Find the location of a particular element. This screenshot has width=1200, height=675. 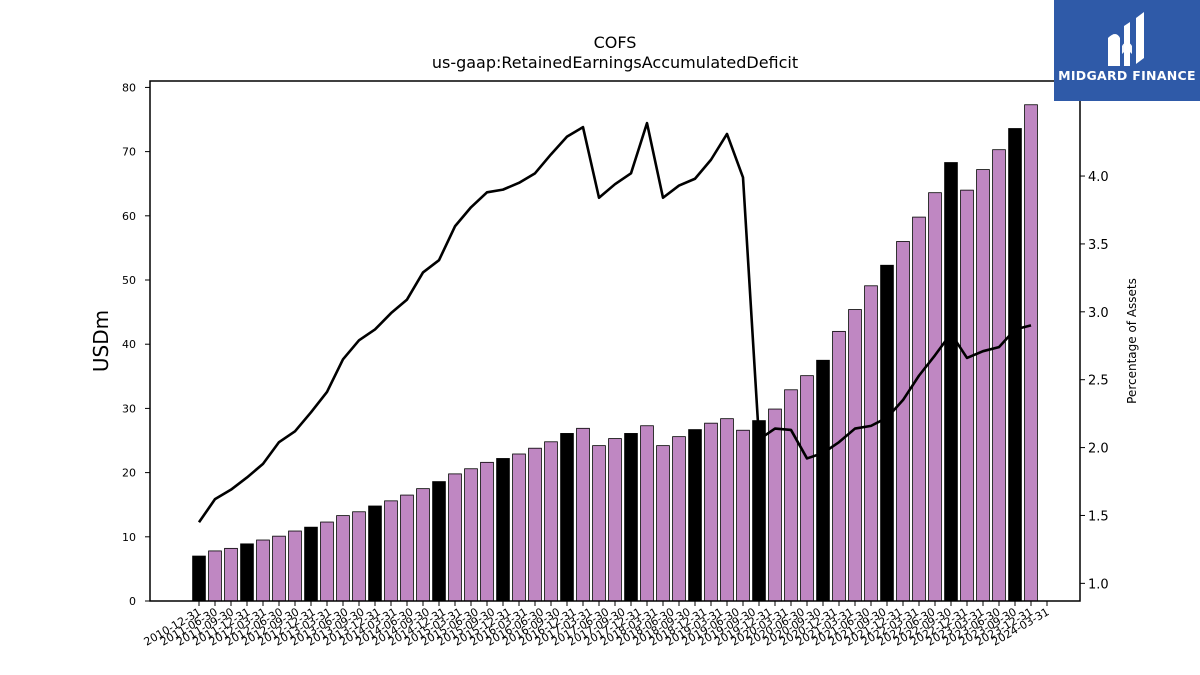

logo-mark-icon is located at coordinates (1126, 39).